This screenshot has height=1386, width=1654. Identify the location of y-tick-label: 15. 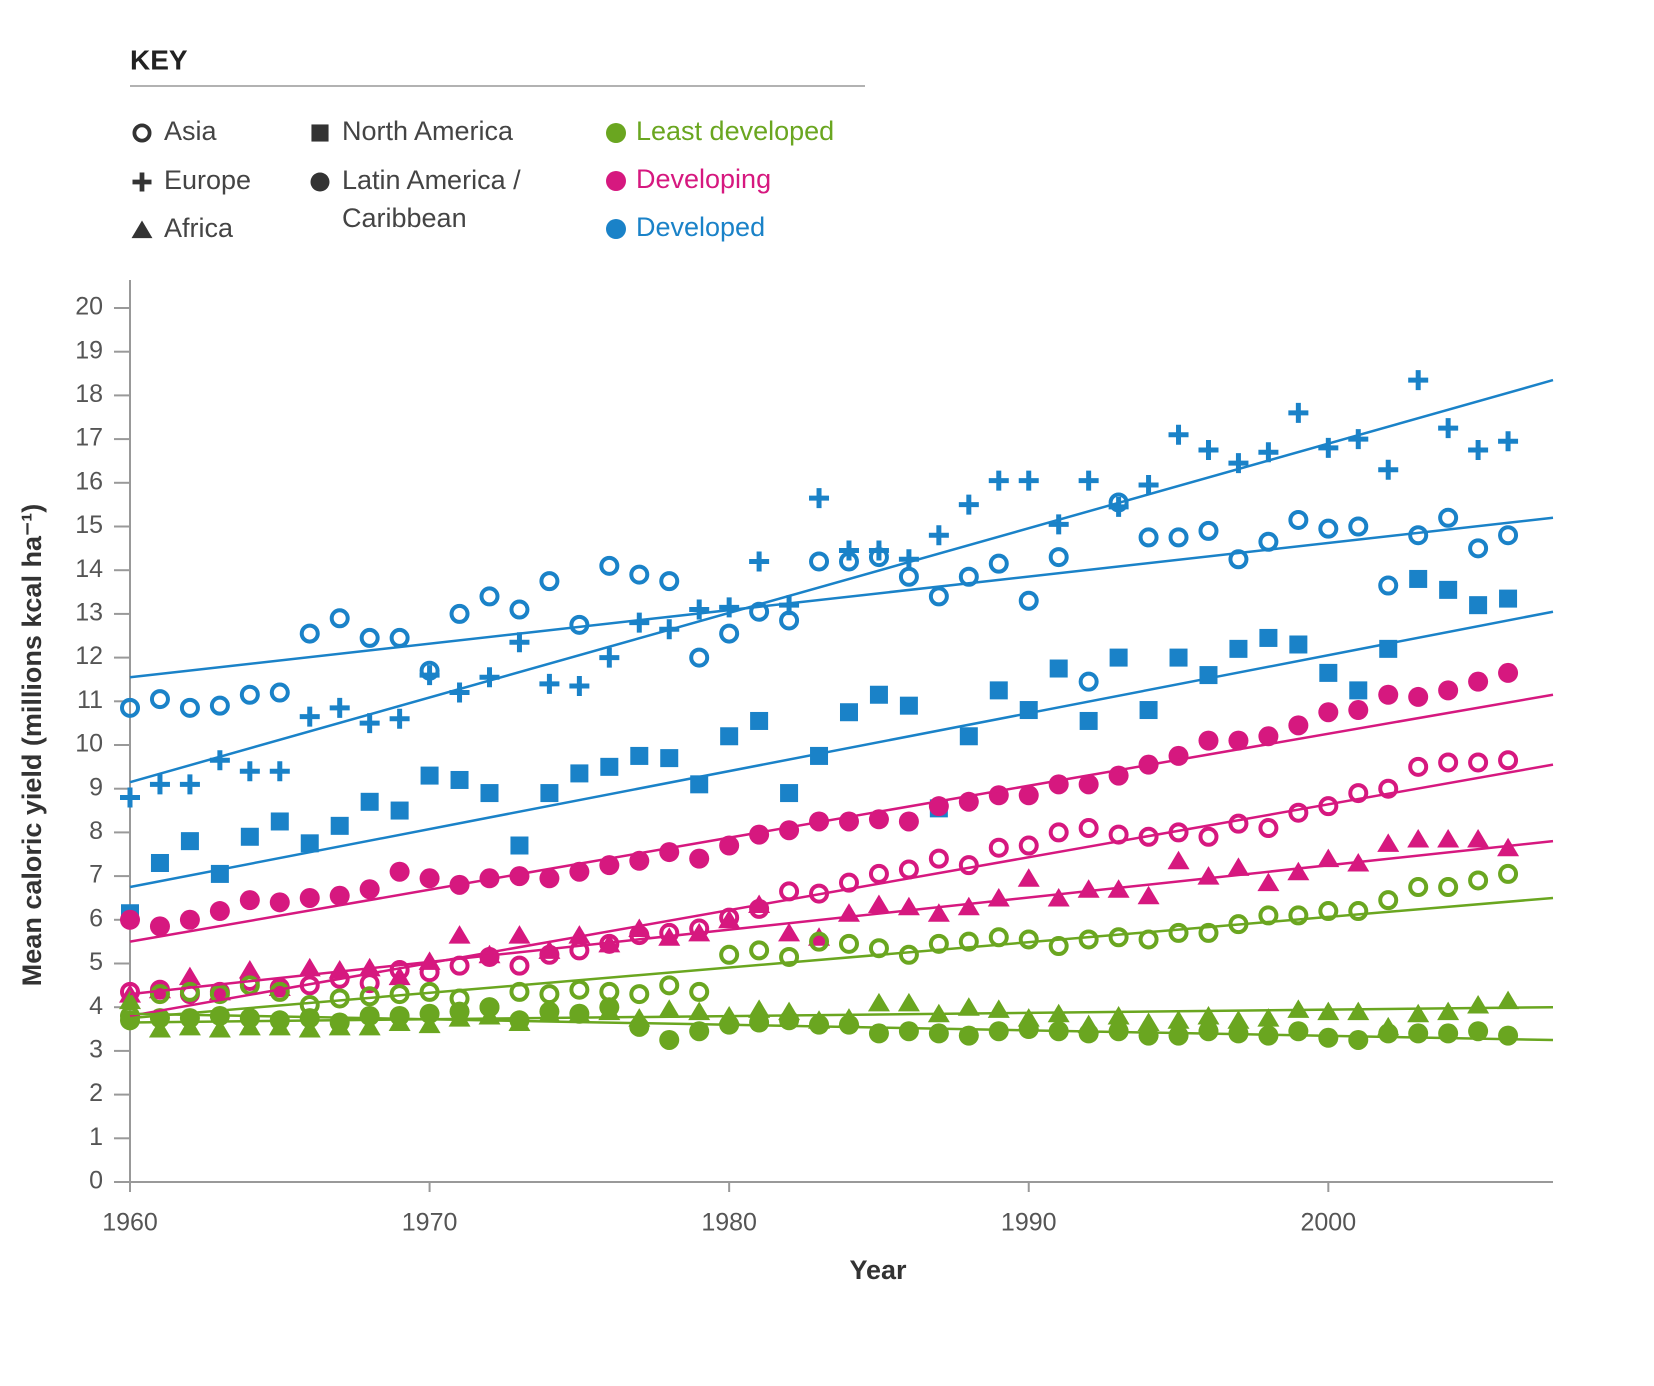
(89, 525).